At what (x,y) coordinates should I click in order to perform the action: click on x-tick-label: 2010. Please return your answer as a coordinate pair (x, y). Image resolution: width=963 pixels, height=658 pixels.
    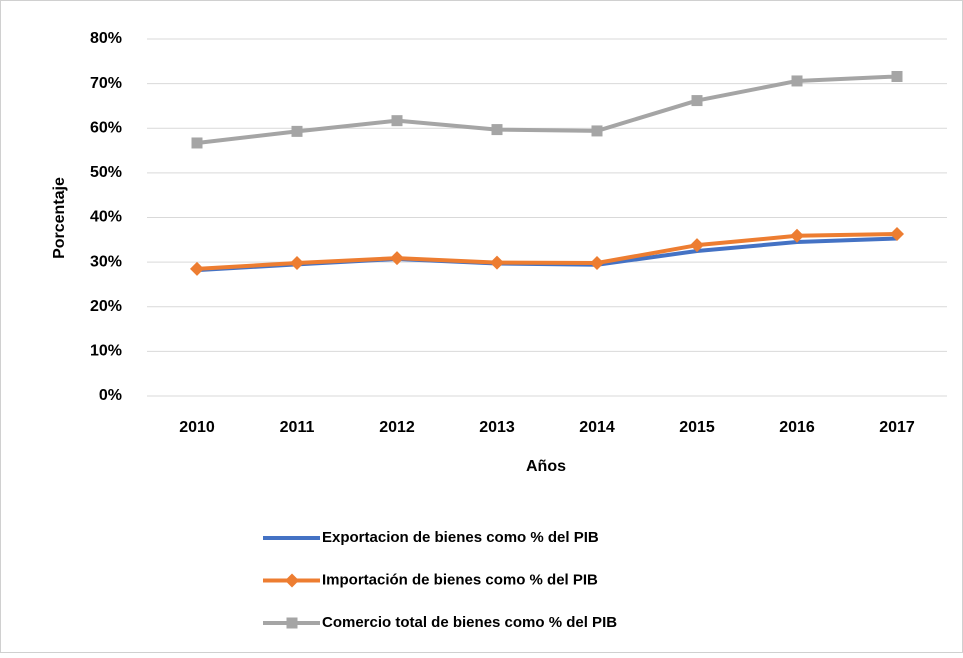
    Looking at the image, I should click on (197, 427).